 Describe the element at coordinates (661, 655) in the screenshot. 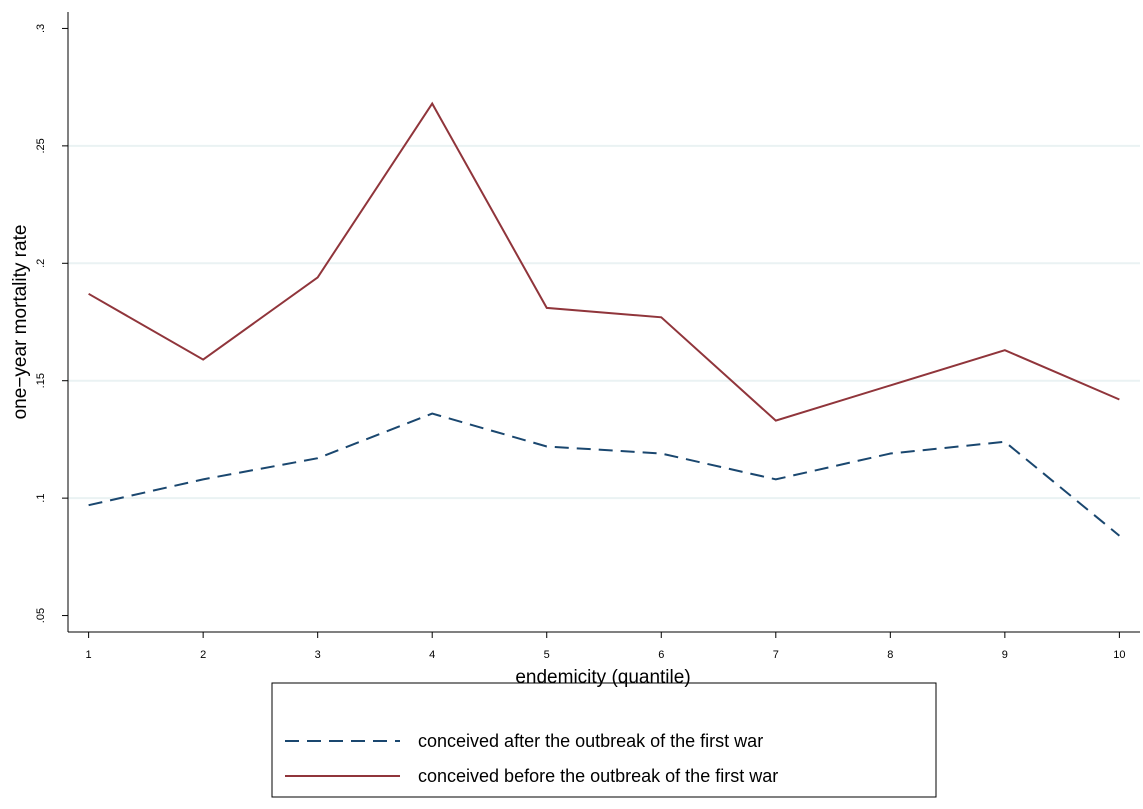

I see `x-tick-label: 6` at that location.